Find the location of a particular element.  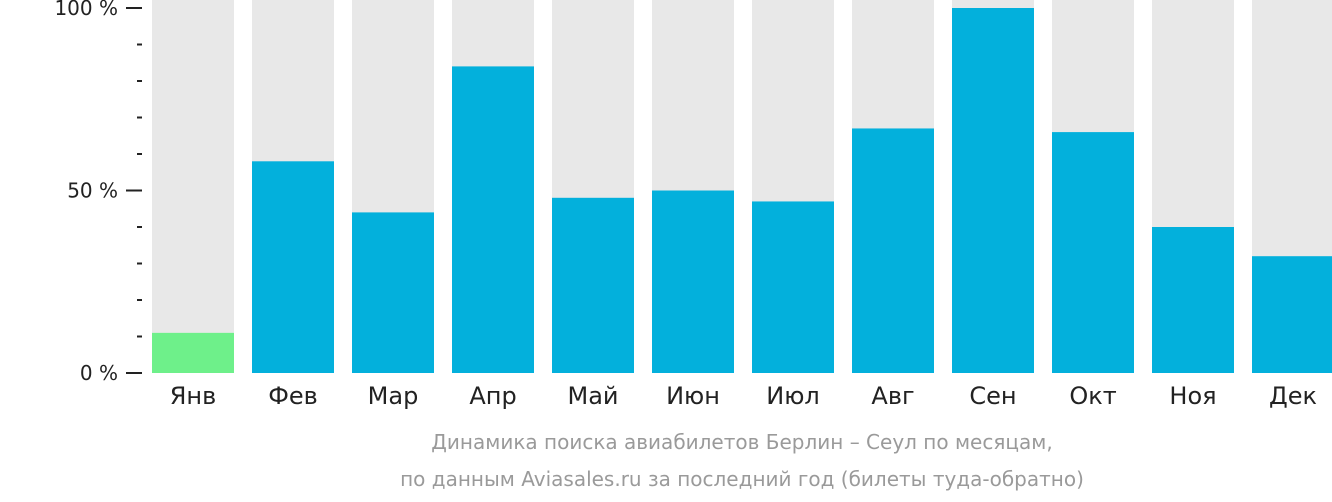

y-tick-label: 100 % is located at coordinates (86, 10).